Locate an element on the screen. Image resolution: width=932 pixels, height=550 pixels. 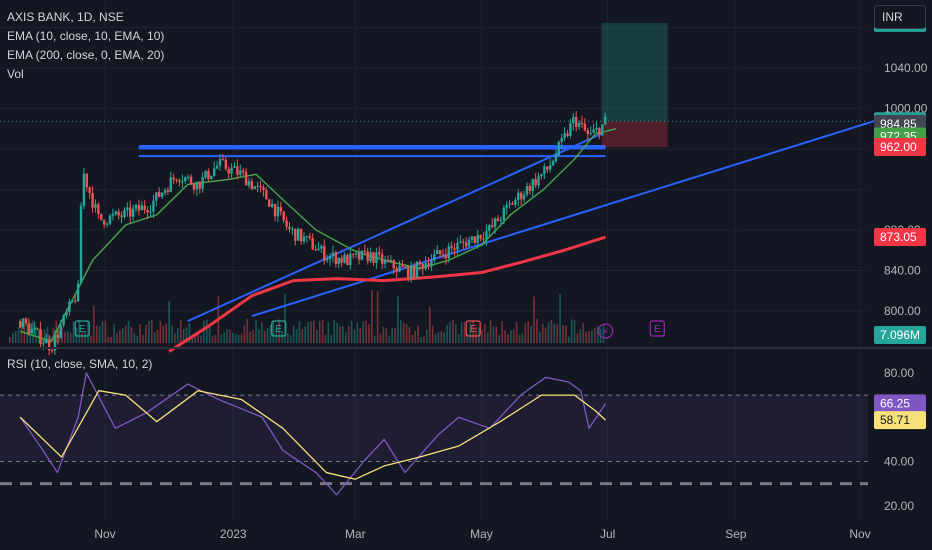
earnings-marker-label: E is located at coordinates (473, 329).